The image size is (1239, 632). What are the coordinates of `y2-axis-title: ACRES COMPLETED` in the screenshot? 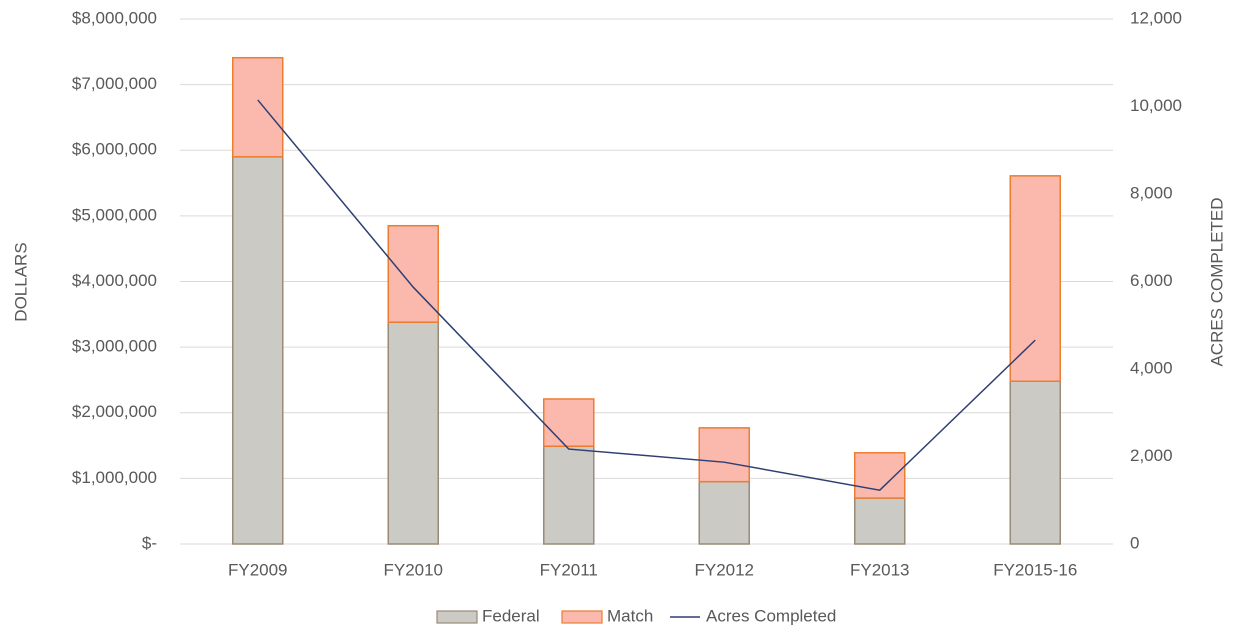 It's located at (1216, 281).